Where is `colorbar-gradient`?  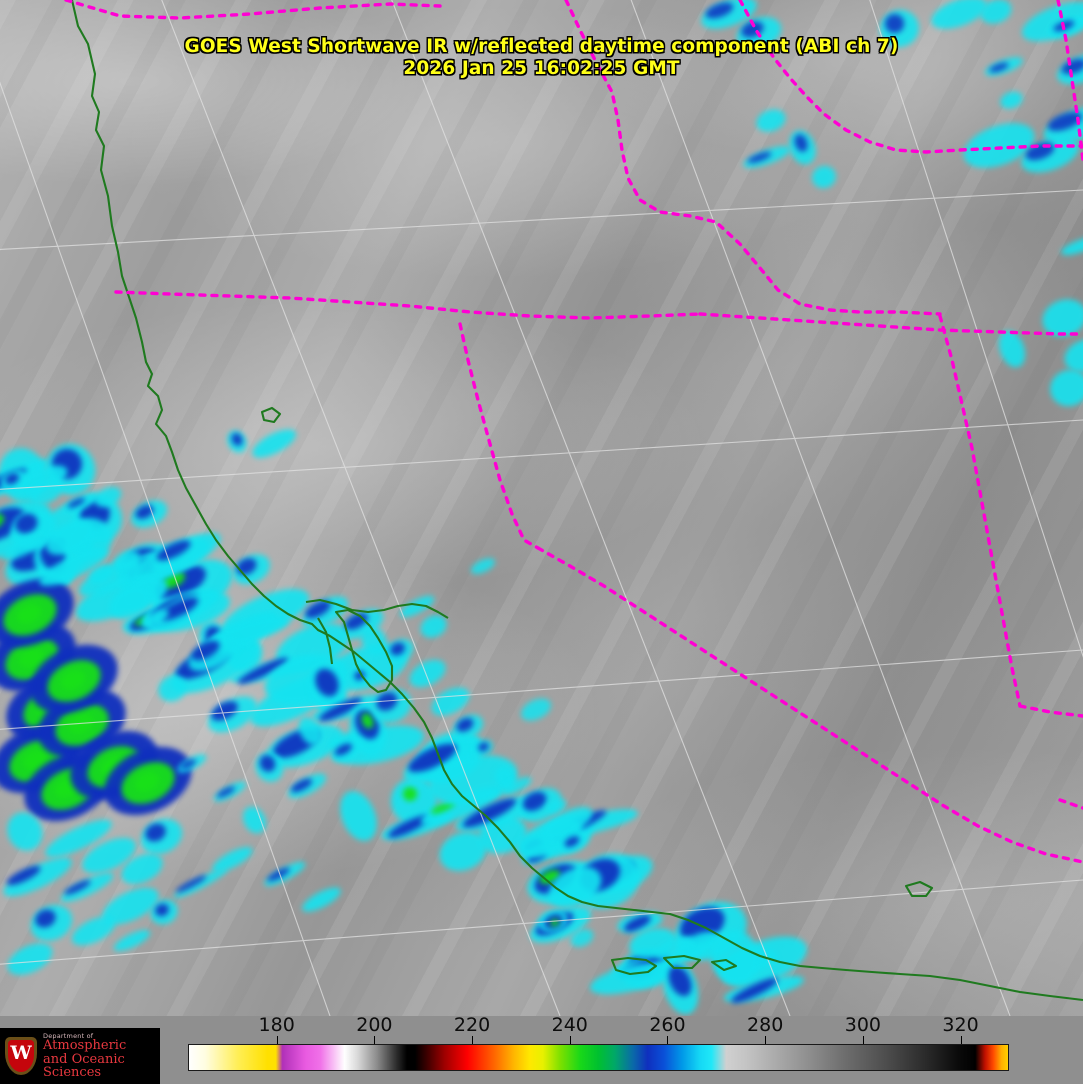
colorbar-gradient is located at coordinates (598, 1057).